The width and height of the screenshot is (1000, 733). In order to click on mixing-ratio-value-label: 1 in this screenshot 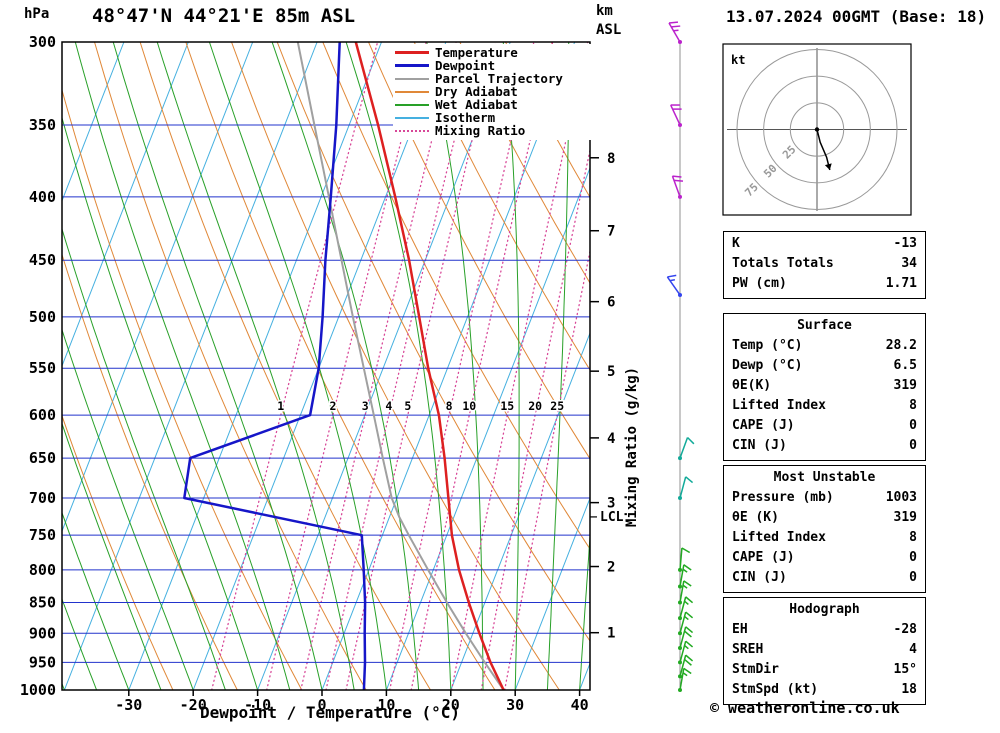, I will do `click(280, 406)`.